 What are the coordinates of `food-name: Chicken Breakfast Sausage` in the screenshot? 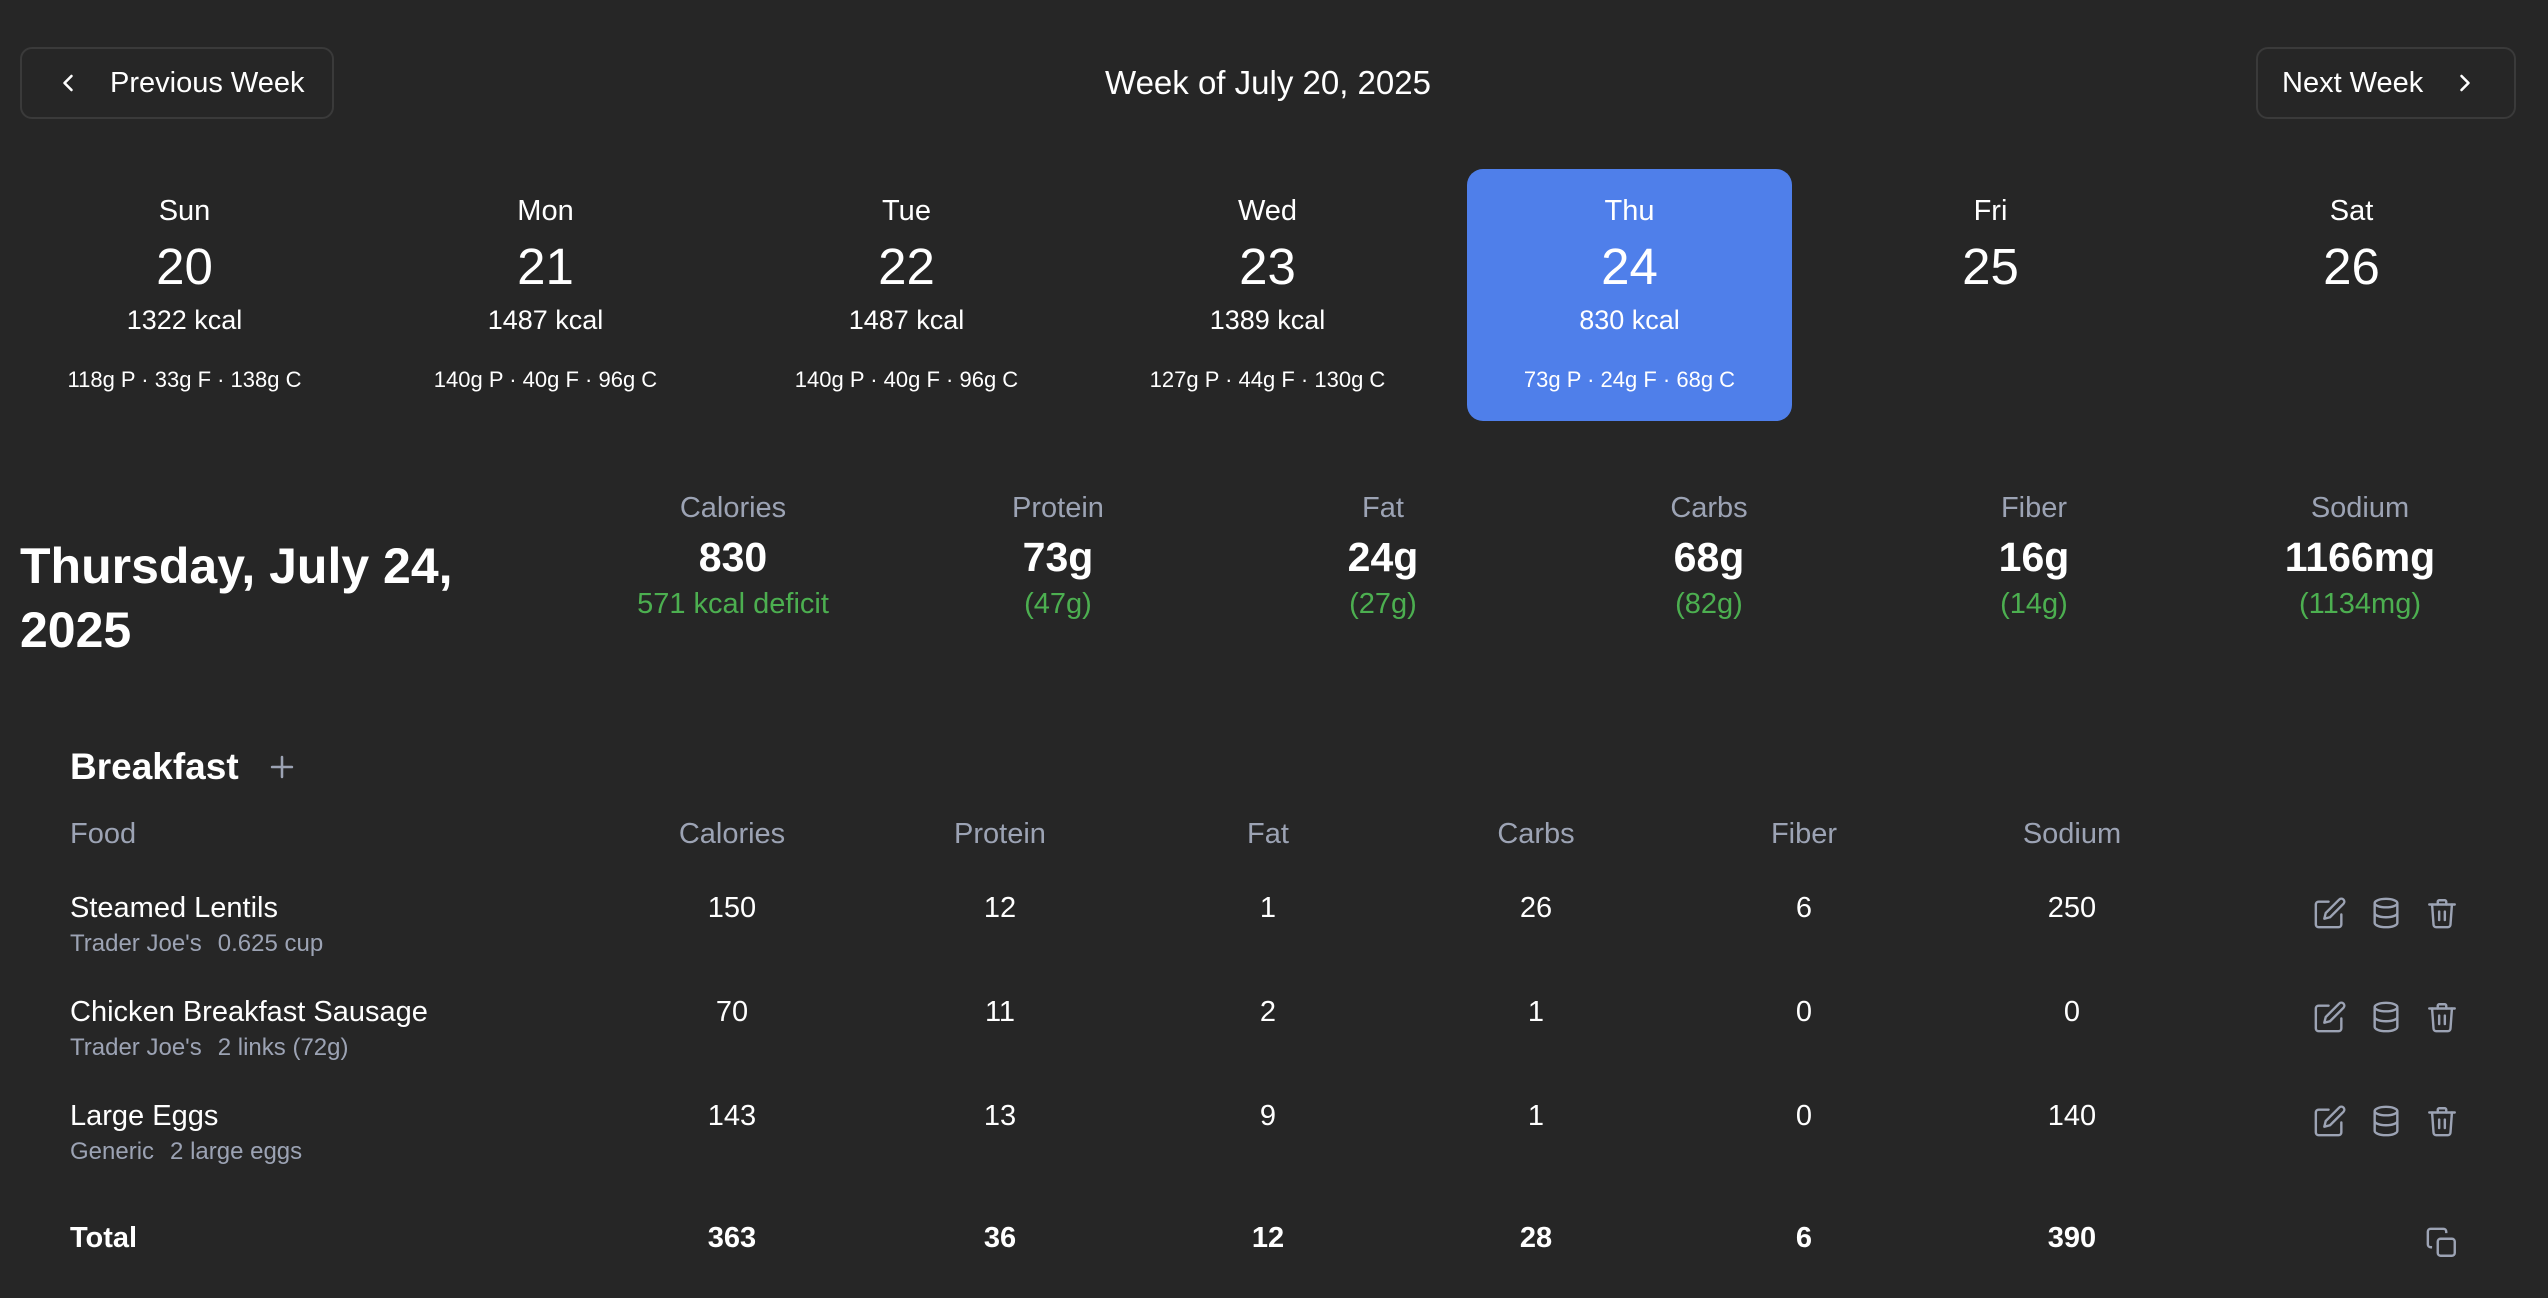 It's located at (249, 1012).